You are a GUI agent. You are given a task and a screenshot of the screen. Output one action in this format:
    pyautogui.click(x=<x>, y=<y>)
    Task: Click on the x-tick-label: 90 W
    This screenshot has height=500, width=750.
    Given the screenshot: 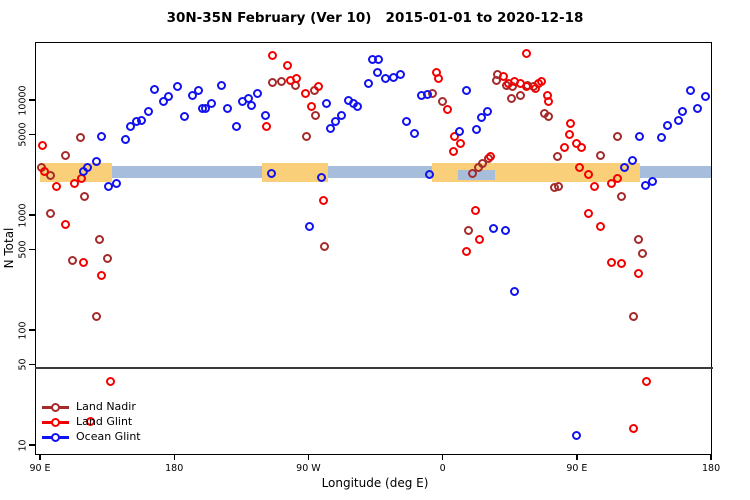 What is the action you would take?
    pyautogui.click(x=308, y=468)
    